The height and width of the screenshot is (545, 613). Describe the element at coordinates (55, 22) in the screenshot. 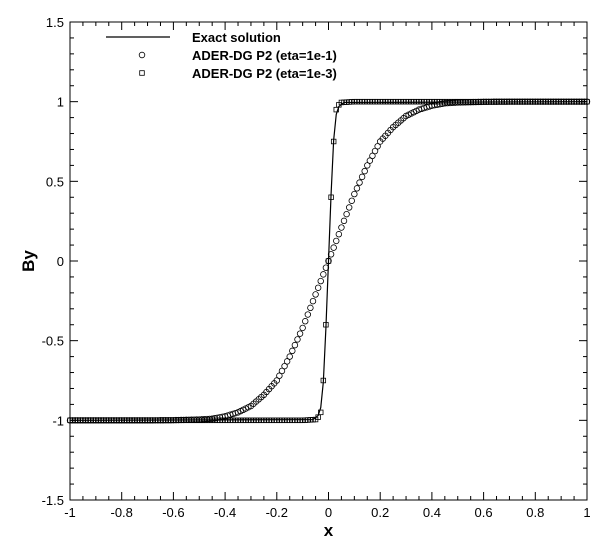

I see `y-tick-label: 1.5` at that location.